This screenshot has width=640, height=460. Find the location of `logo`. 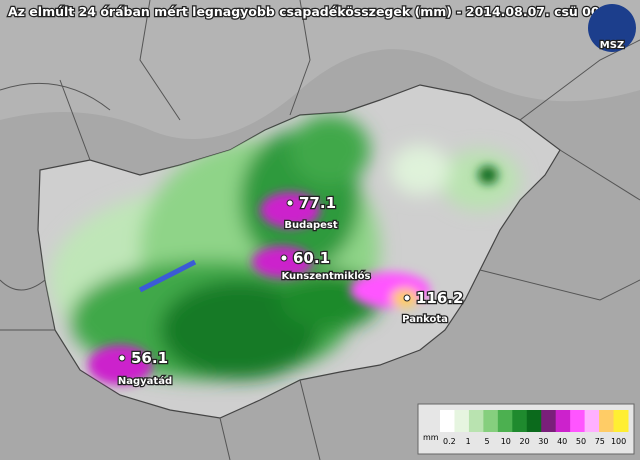

logo is located at coordinates (612, 28).